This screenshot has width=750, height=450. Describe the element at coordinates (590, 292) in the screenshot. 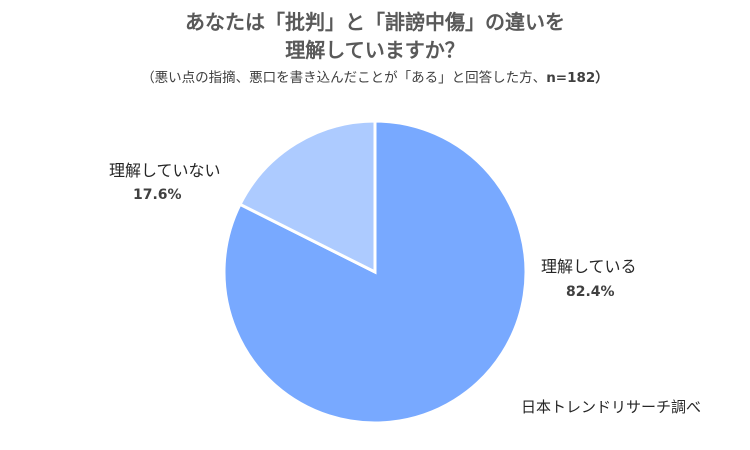

I see `slice-value-understand: 82.4%` at that location.